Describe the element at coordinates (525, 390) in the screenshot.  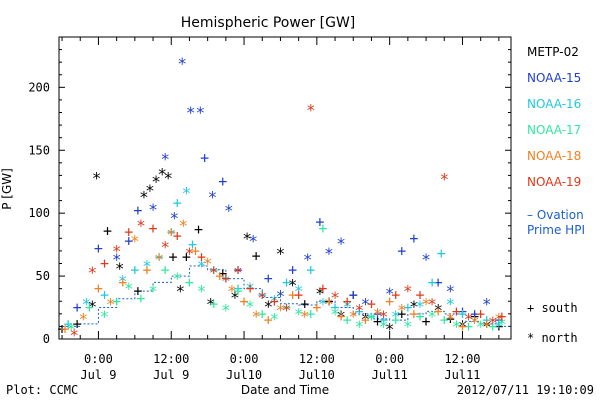
I see `plot-timestamp: 2012/07/11 19:10:09` at that location.